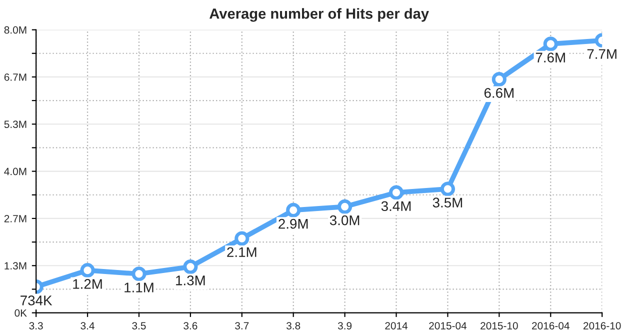 The width and height of the screenshot is (622, 331). I want to click on x-tick-label: 3.6, so click(191, 326).